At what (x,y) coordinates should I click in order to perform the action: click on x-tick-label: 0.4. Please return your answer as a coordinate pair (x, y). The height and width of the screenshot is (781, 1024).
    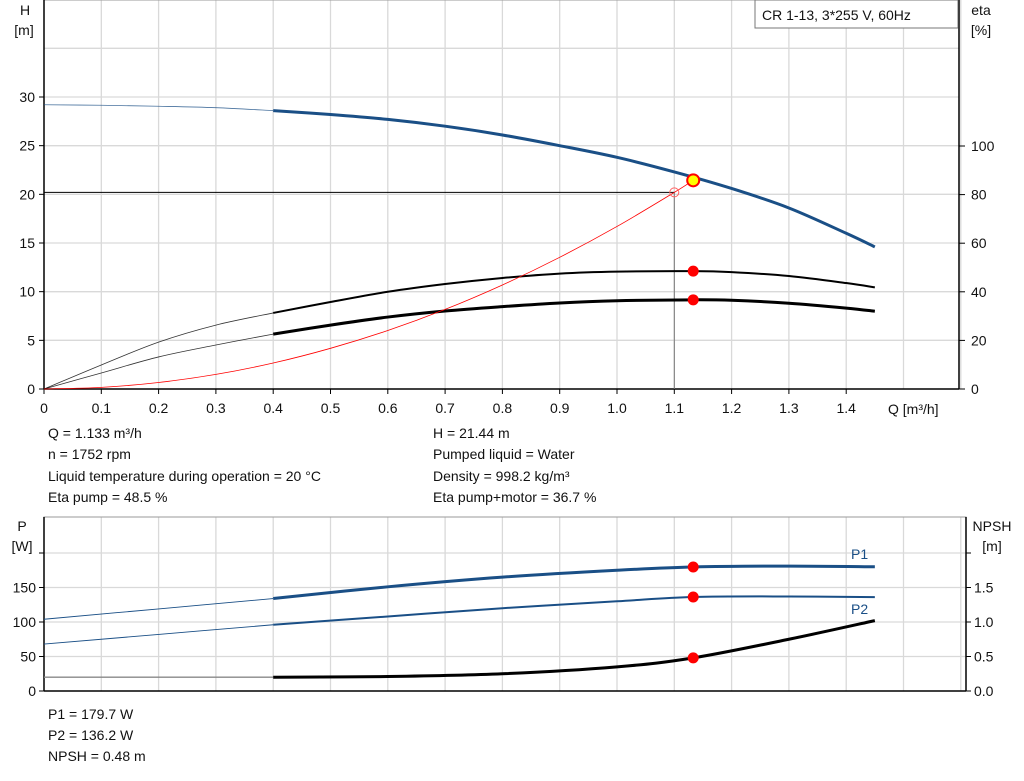
    Looking at the image, I should click on (273, 408).